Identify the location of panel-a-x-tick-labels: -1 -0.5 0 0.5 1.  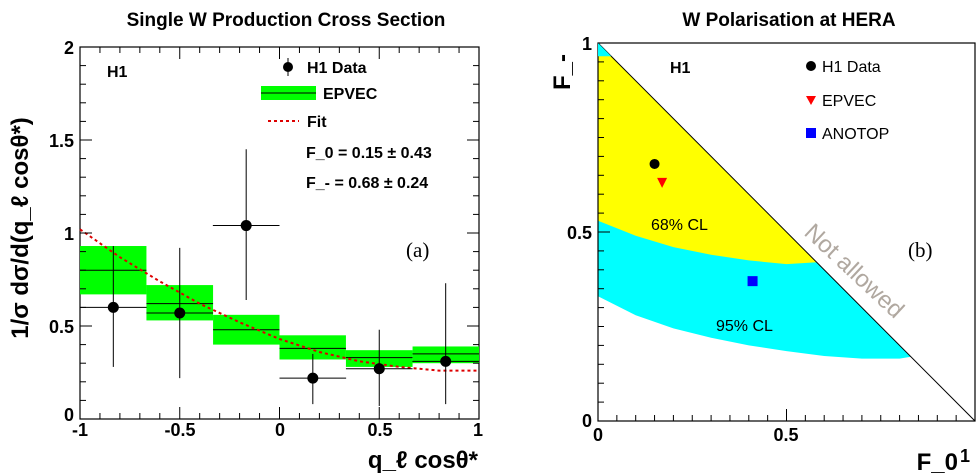
(277, 430).